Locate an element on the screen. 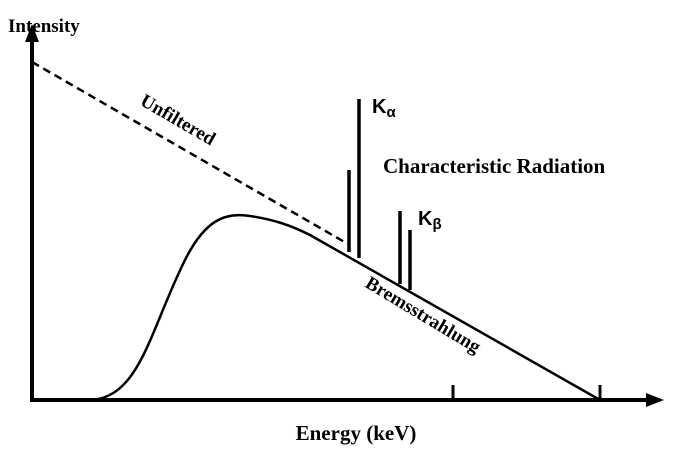 Image resolution: width=686 pixels, height=453 pixels. x-axis-label: Energy (keV) is located at coordinates (356, 433).